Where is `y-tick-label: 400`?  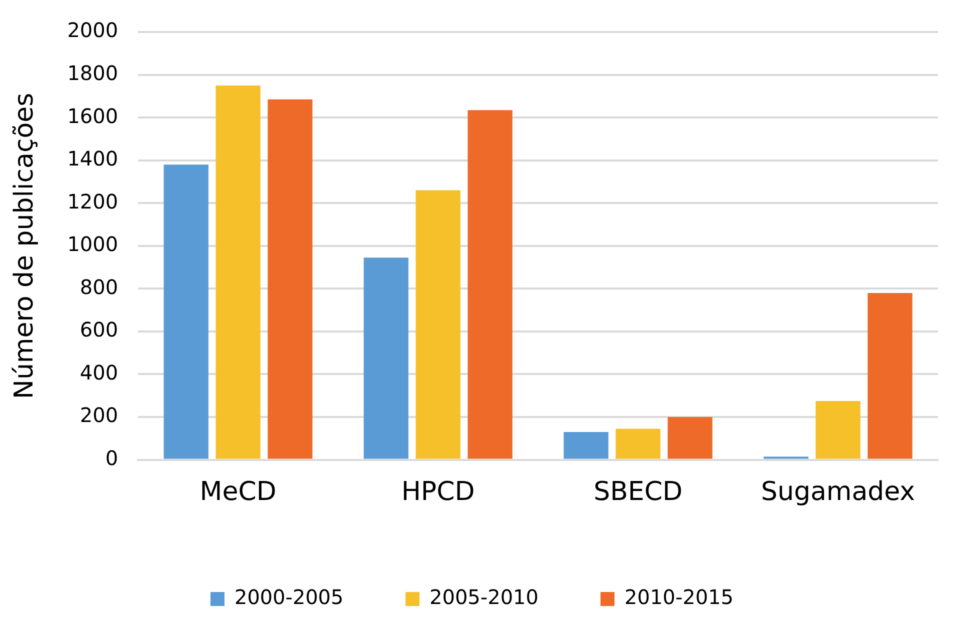
y-tick-label: 400 is located at coordinates (99, 372).